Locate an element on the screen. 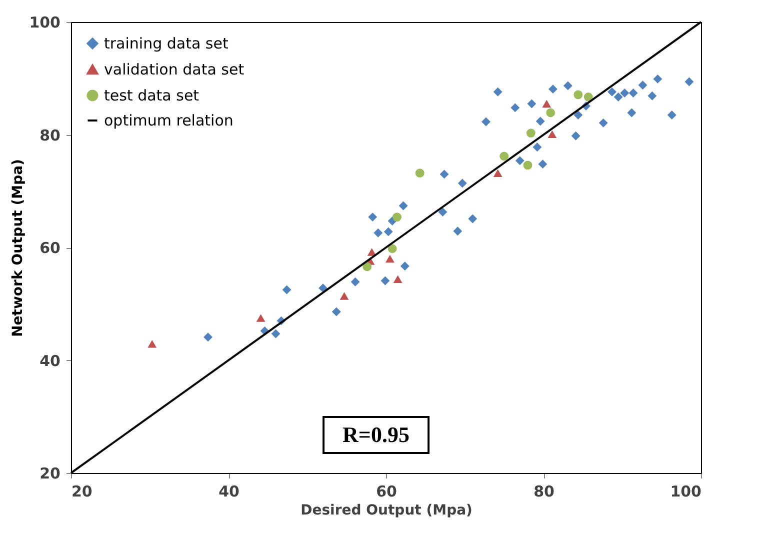  y-tick-label: 100 is located at coordinates (44, 23).